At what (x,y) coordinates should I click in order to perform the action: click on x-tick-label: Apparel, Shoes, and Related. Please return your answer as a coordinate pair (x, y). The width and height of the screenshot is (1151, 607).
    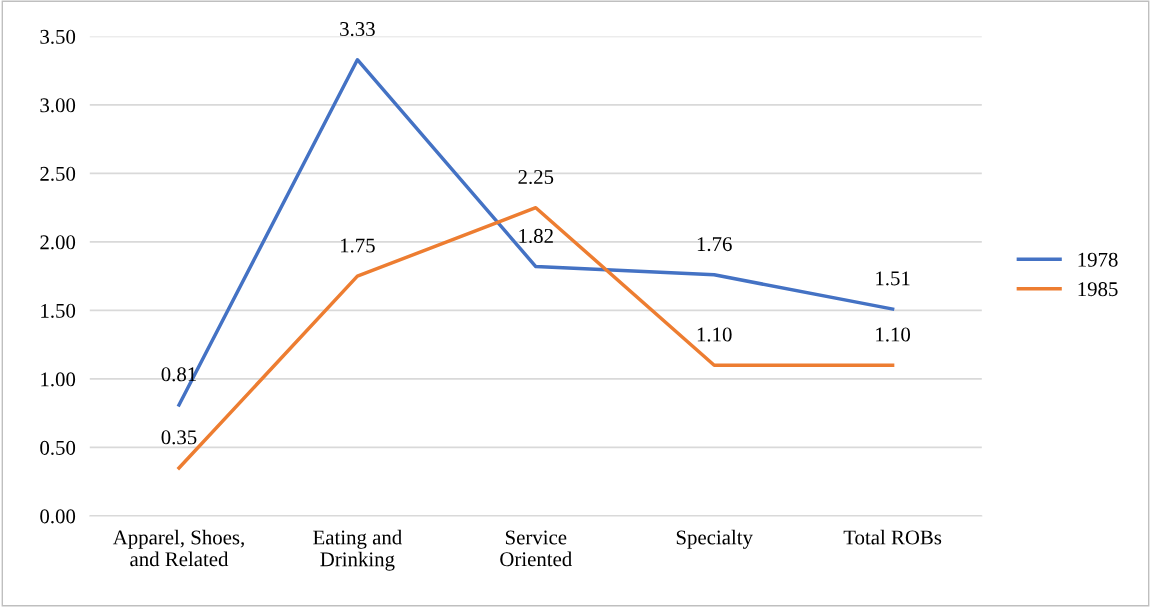
    Looking at the image, I should click on (178, 548).